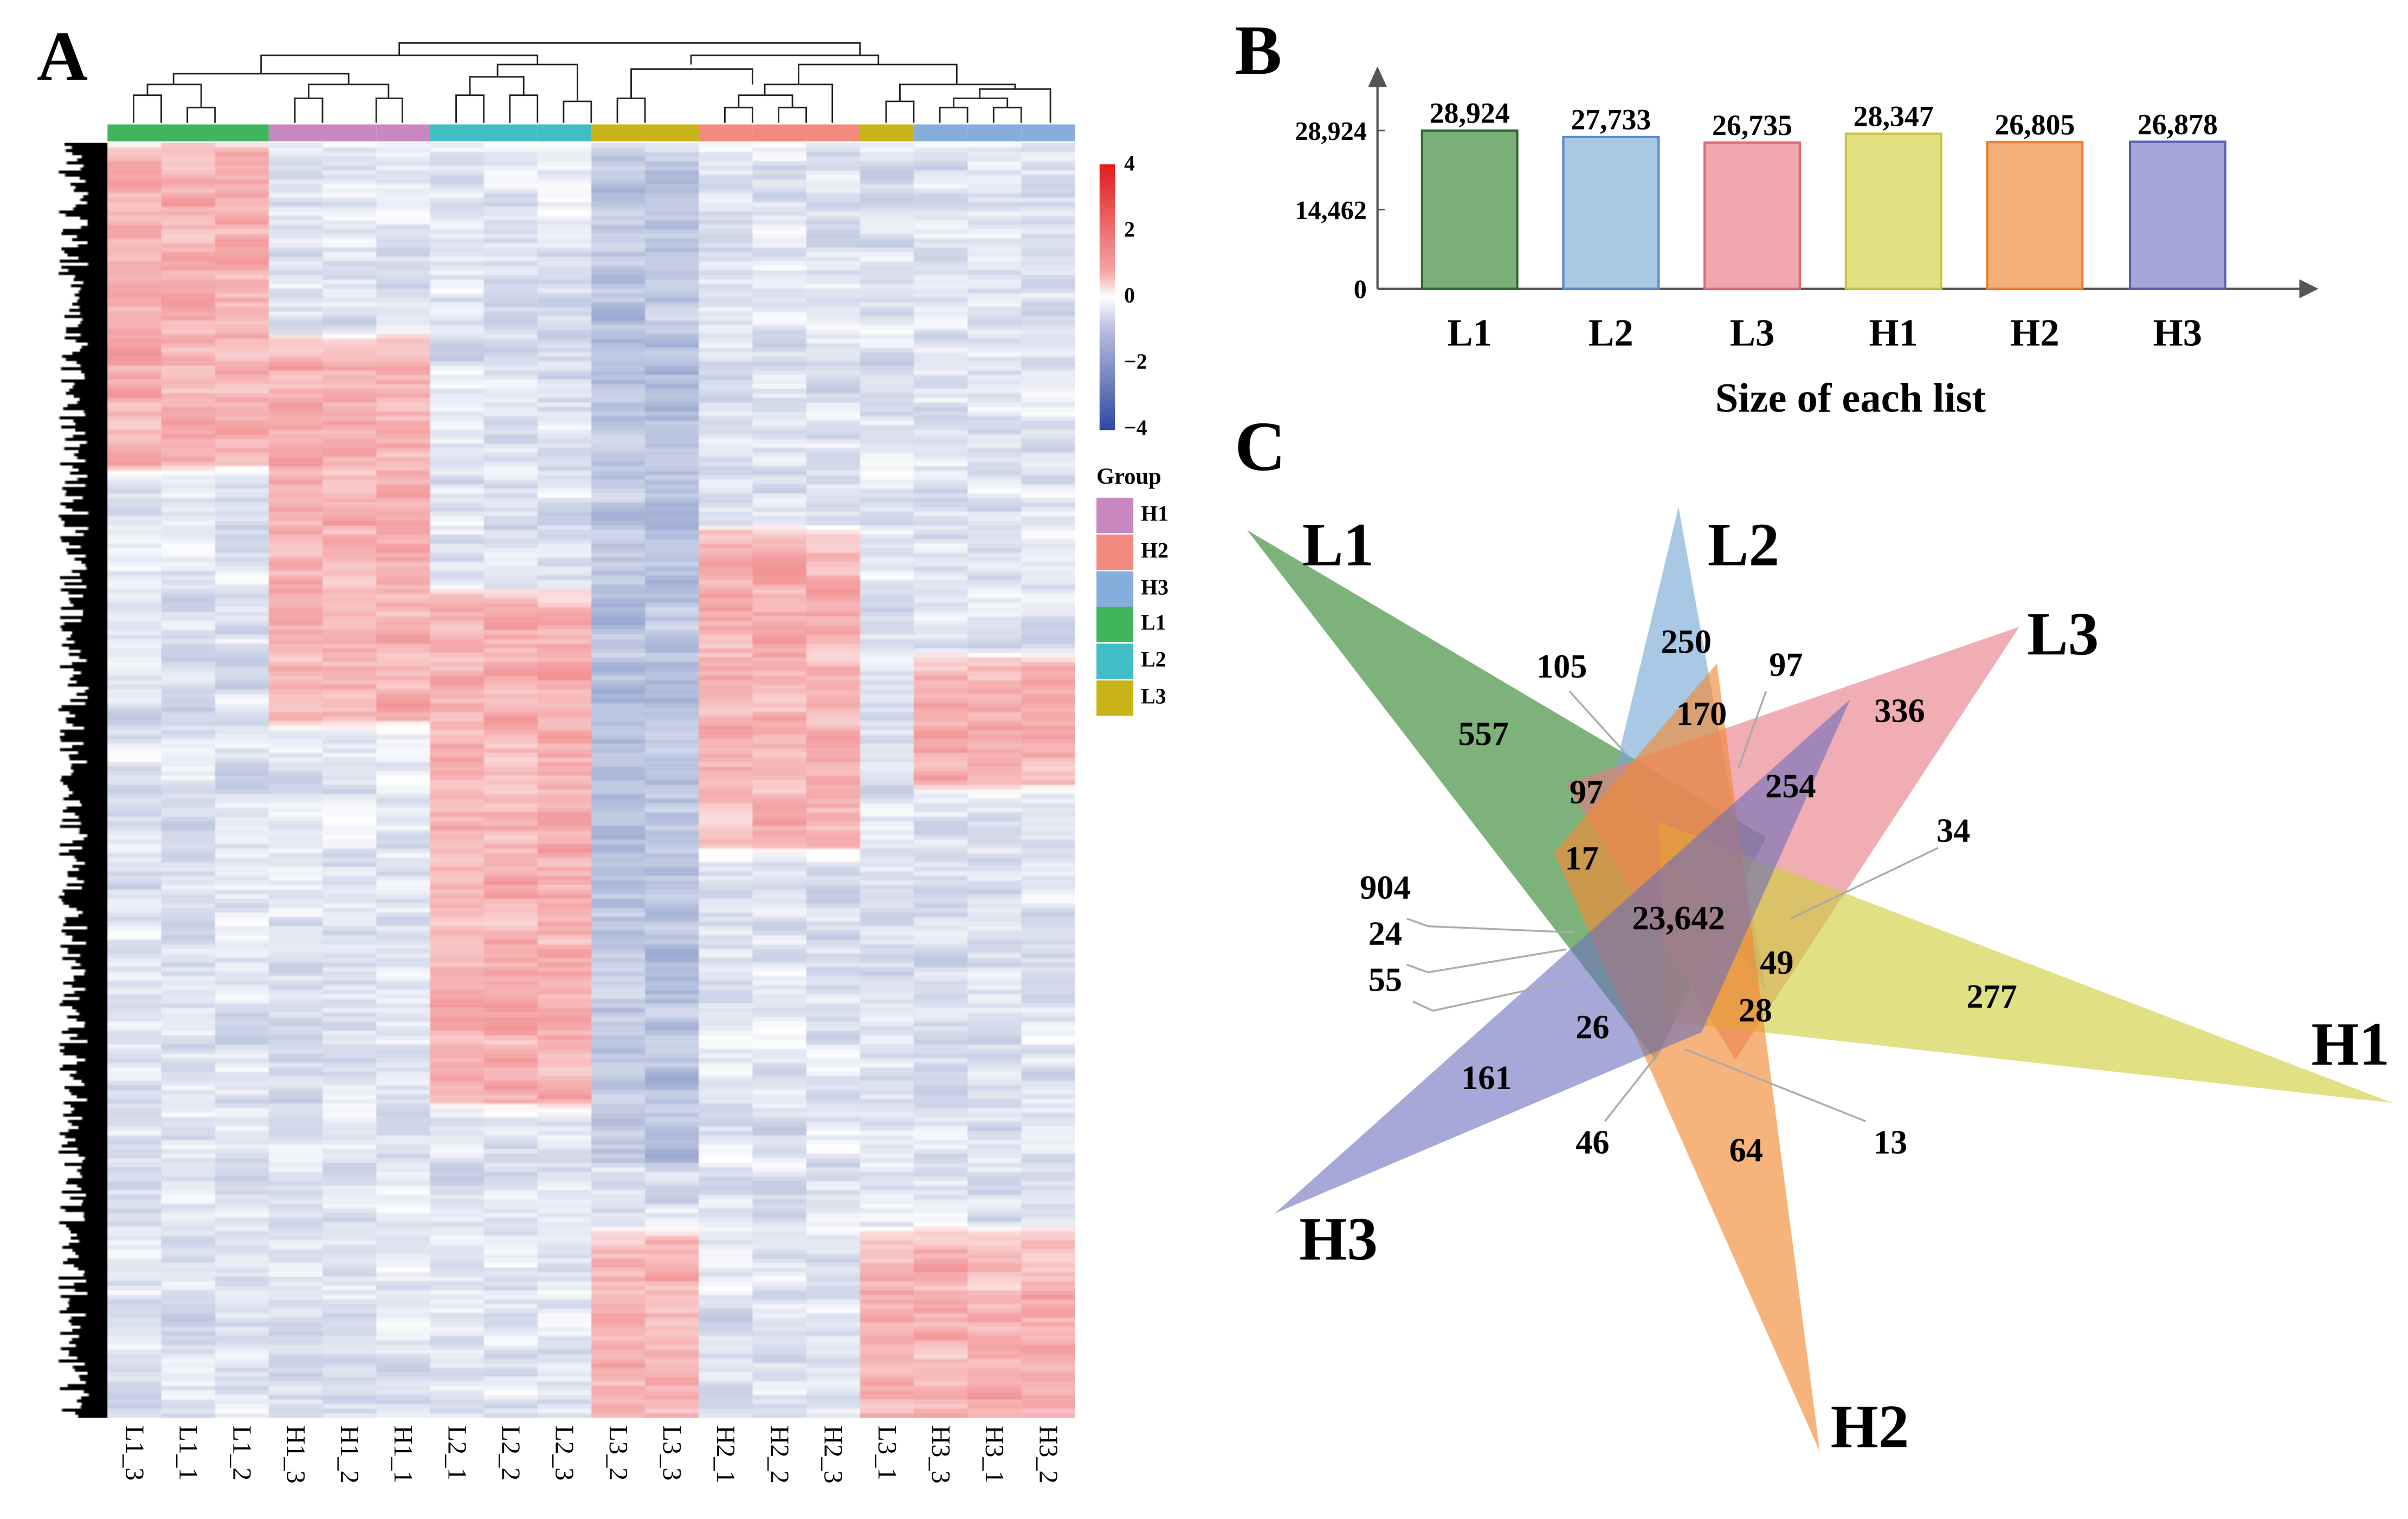 The image size is (2408, 1519). I want to click on panel-label-c: C, so click(1260, 446).